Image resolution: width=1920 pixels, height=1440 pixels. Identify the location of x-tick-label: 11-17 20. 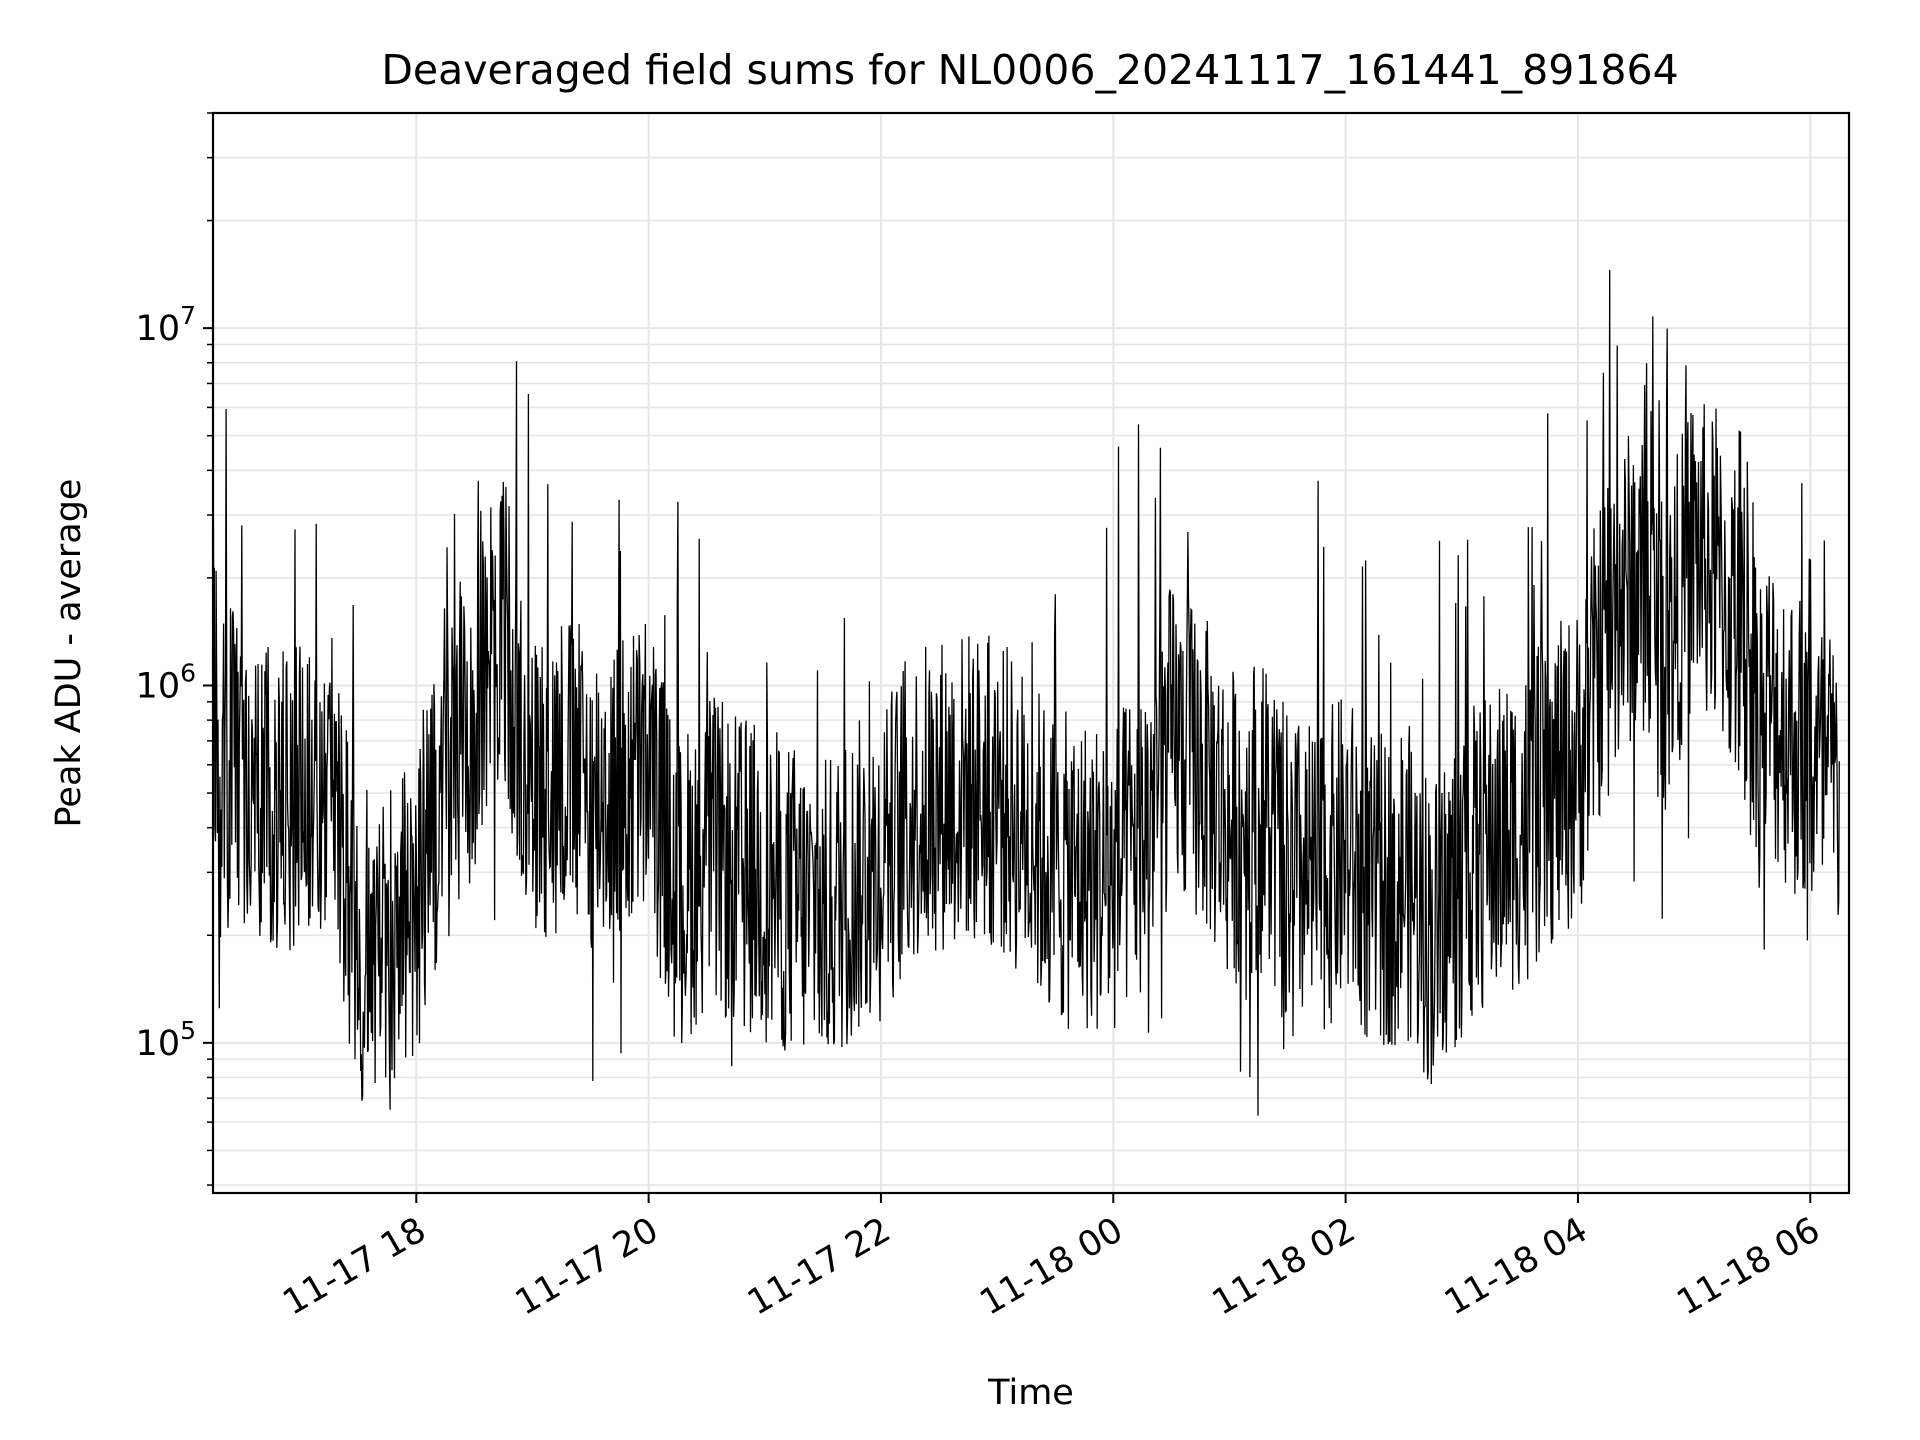
(587, 1266).